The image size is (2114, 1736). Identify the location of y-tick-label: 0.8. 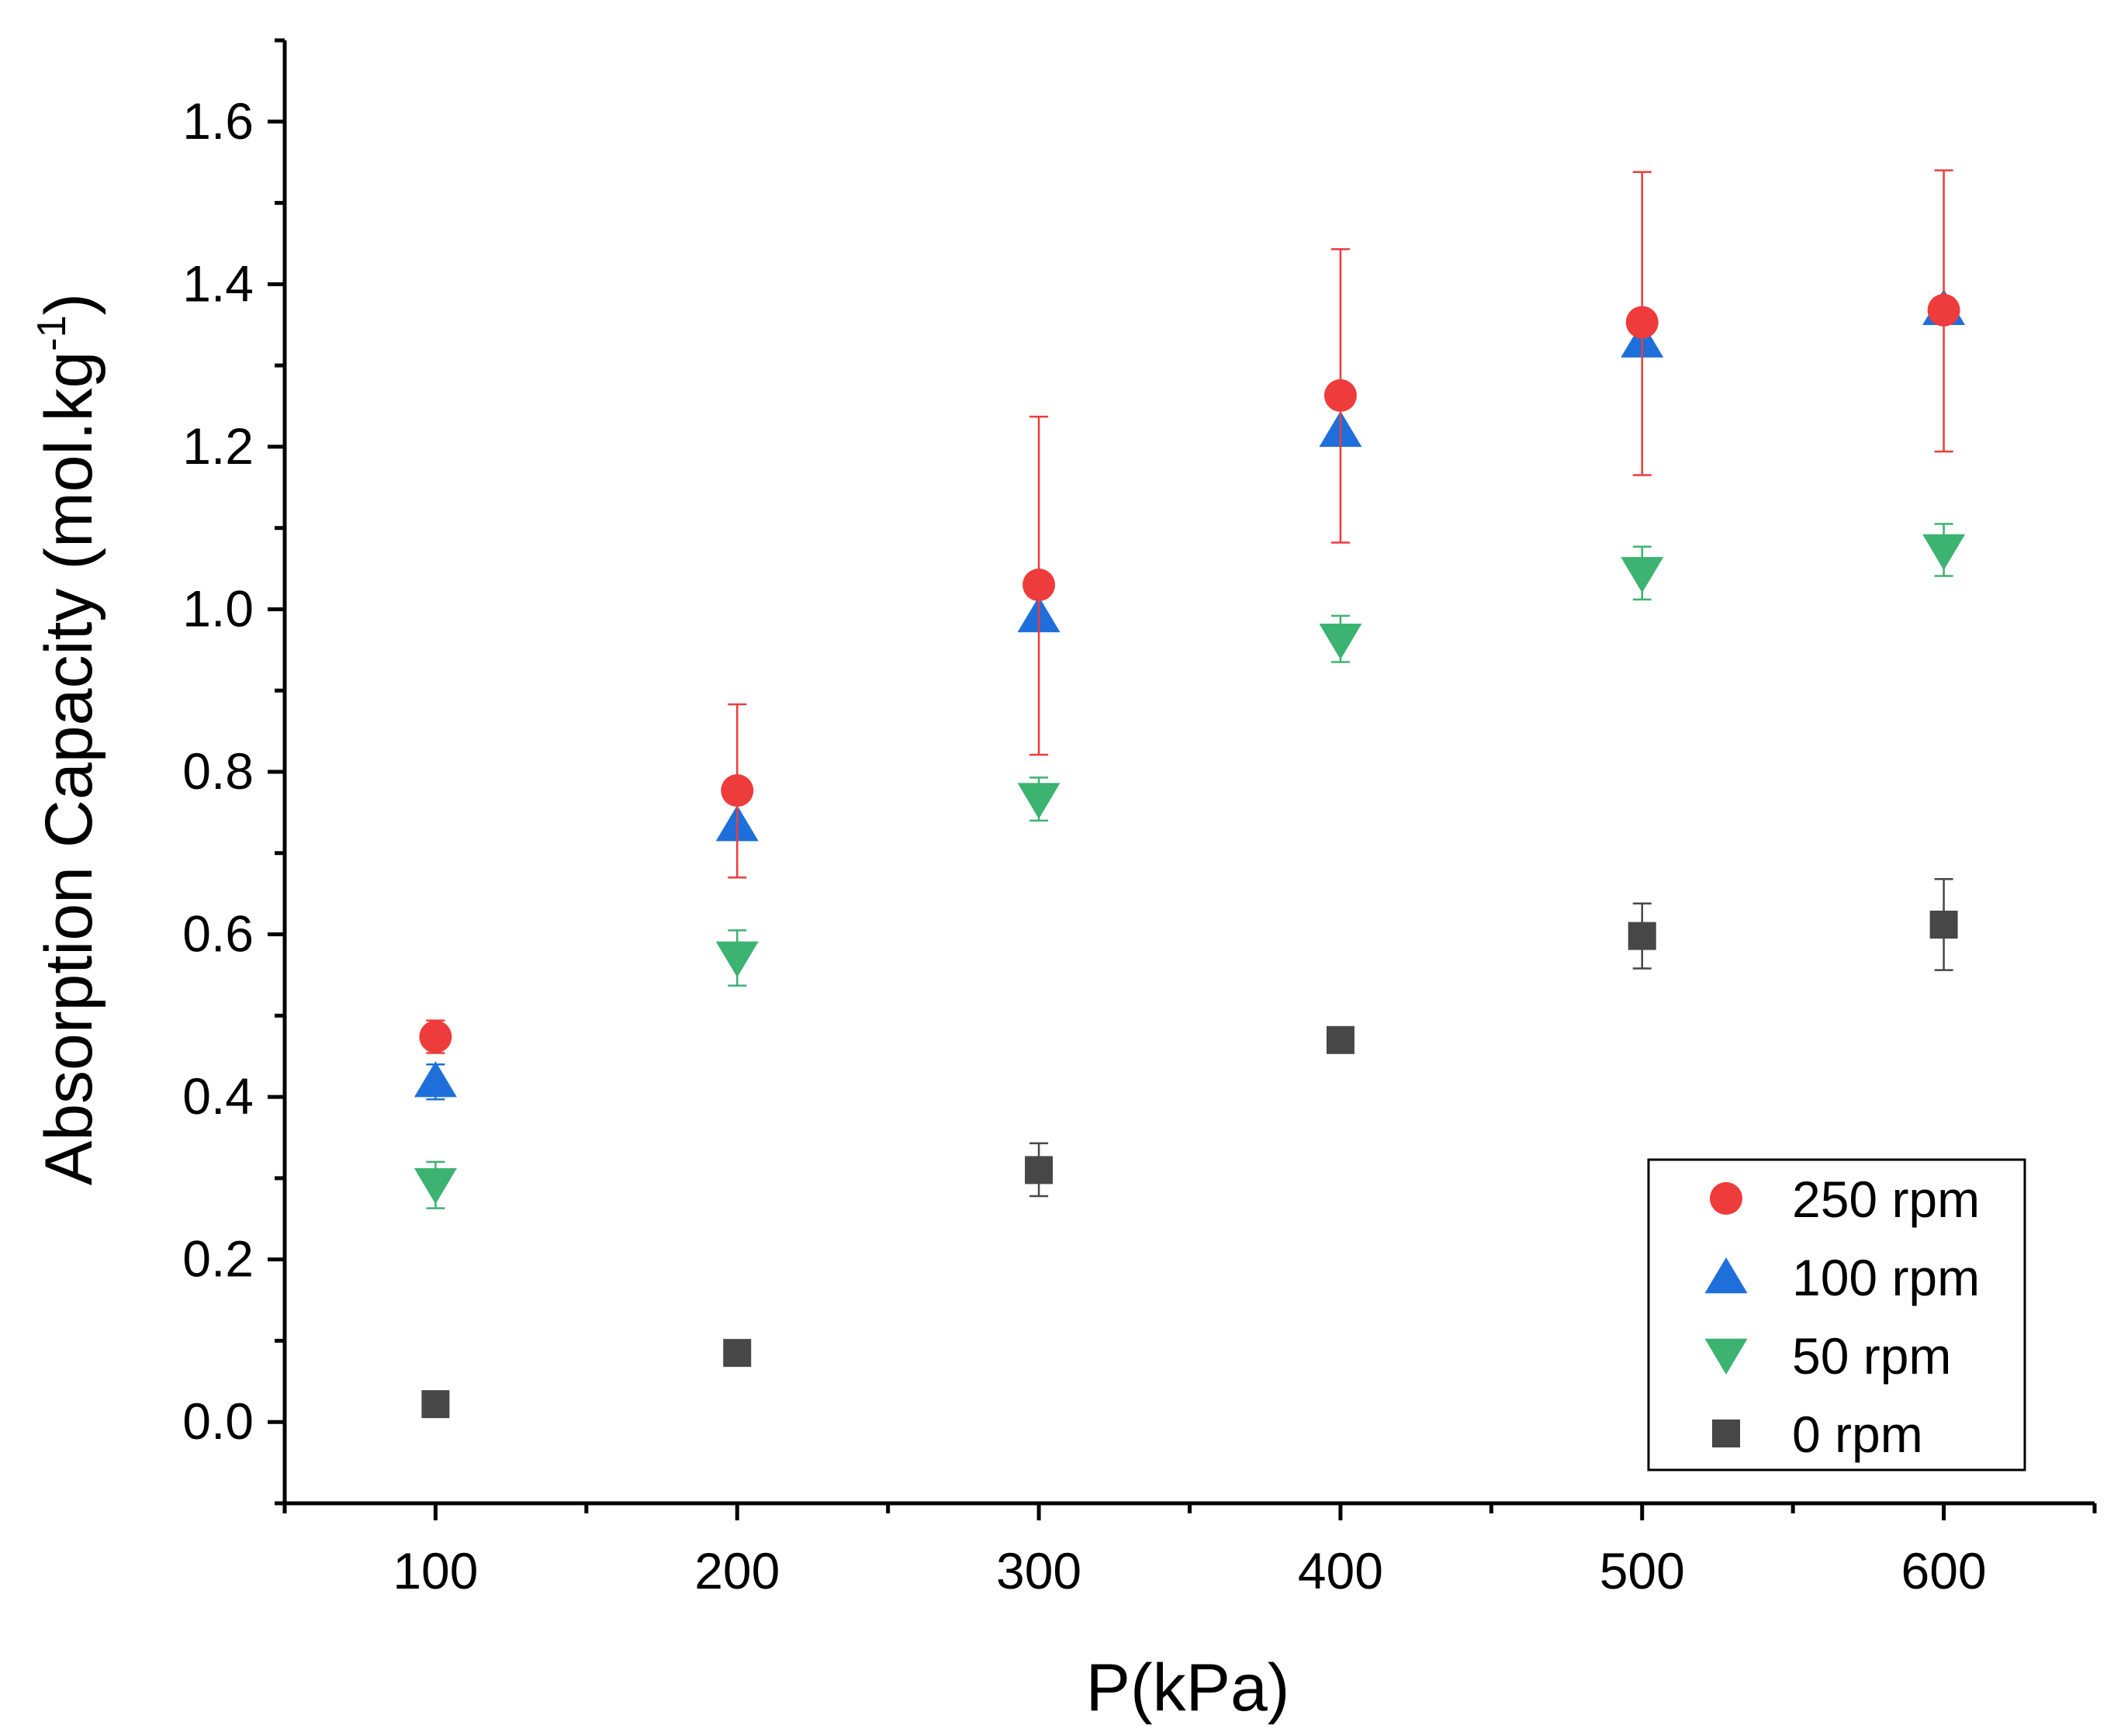
(218, 771).